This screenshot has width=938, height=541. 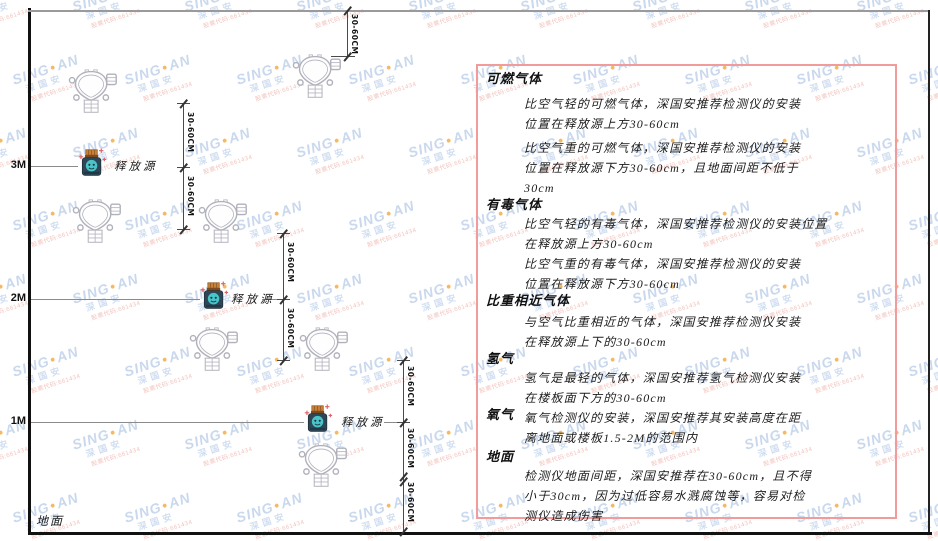 What do you see at coordinates (18, 298) in the screenshot?
I see `level-label-2m: 2M` at bounding box center [18, 298].